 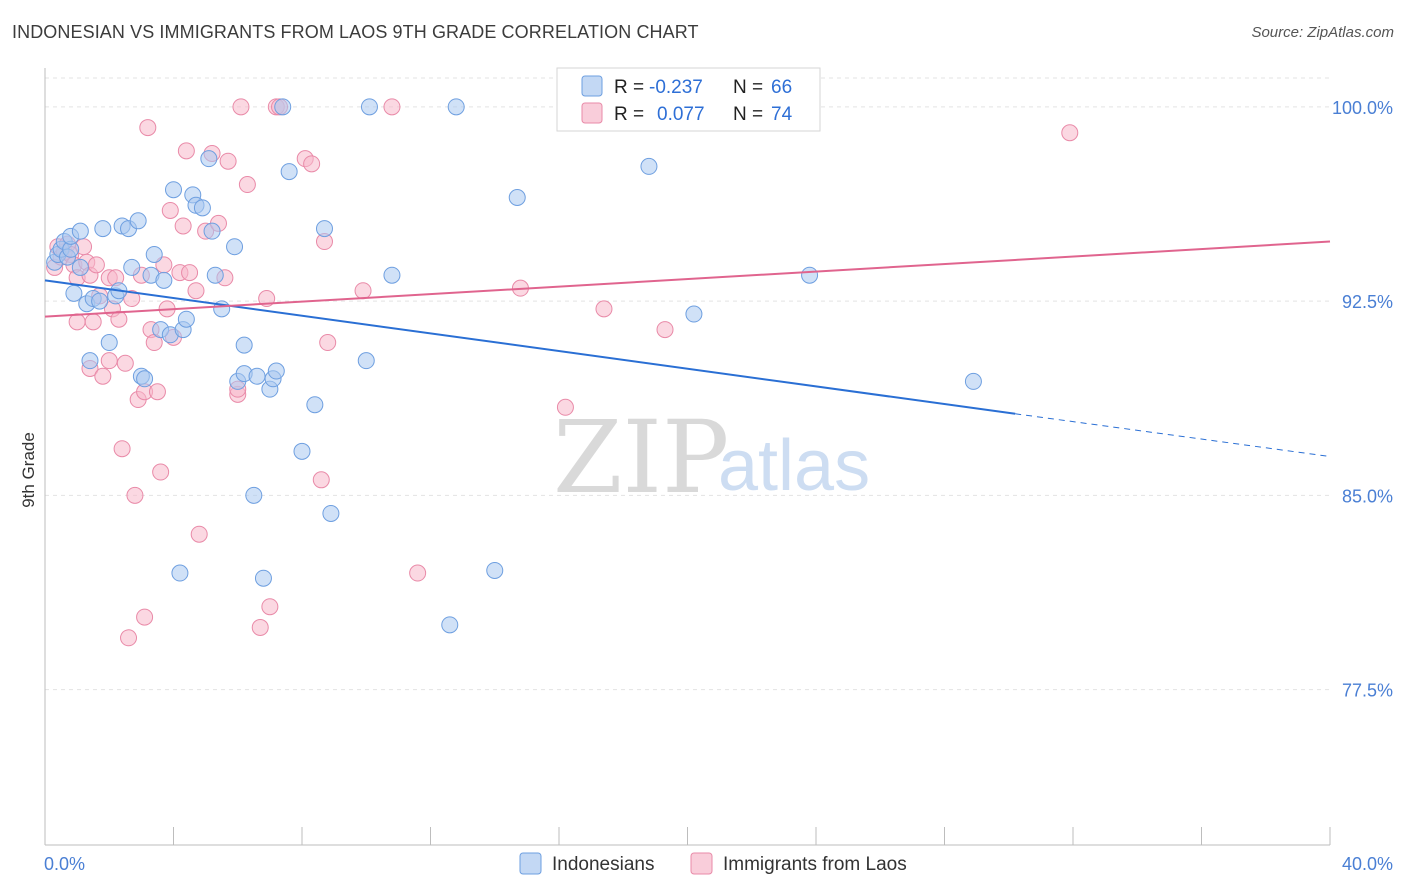 What do you see at coordinates (701, 863) in the screenshot?
I see `bottom-legend-swatch-laos` at bounding box center [701, 863].